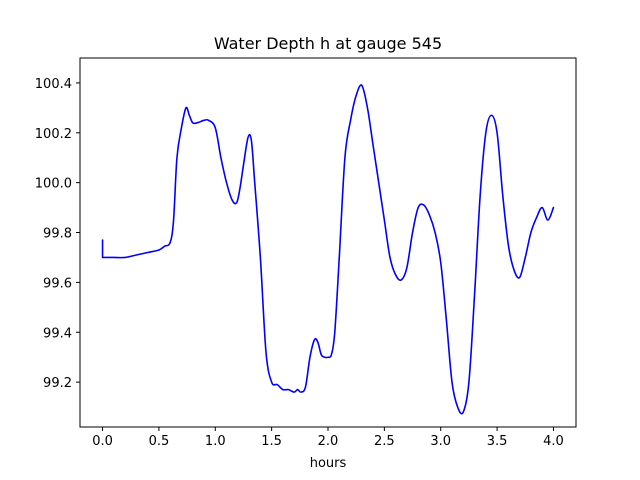 This screenshot has width=640, height=480. Describe the element at coordinates (328, 463) in the screenshot. I see `x-axis-label: hours` at that location.